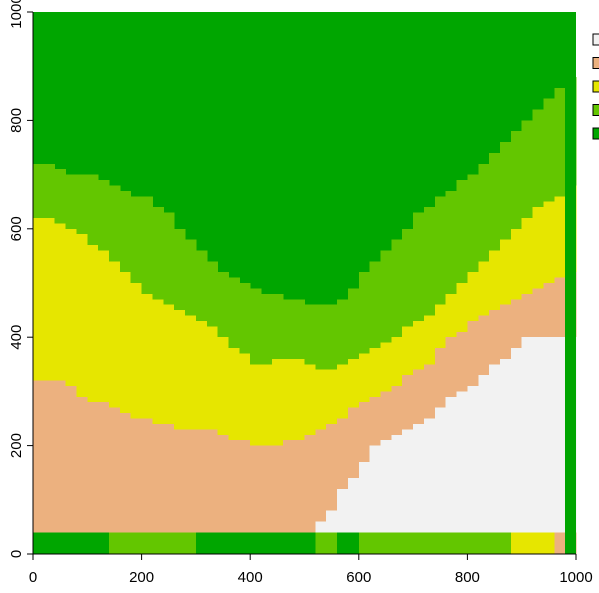 Image resolution: width=599 pixels, height=593 pixels. I want to click on y-tick-label: 800, so click(16, 120).